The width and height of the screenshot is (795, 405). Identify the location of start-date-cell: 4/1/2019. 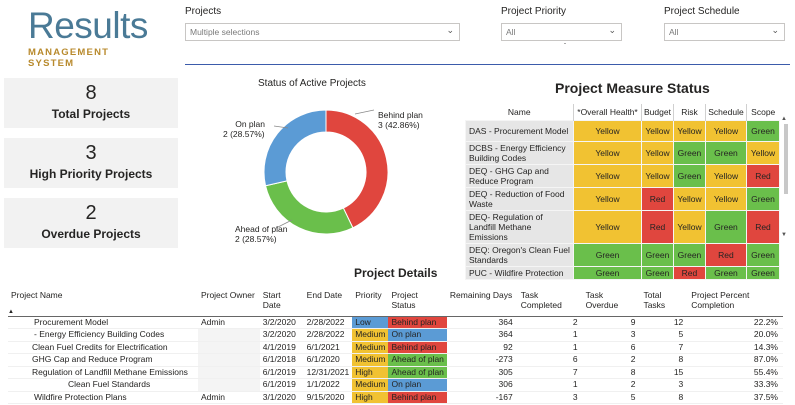
(281, 347).